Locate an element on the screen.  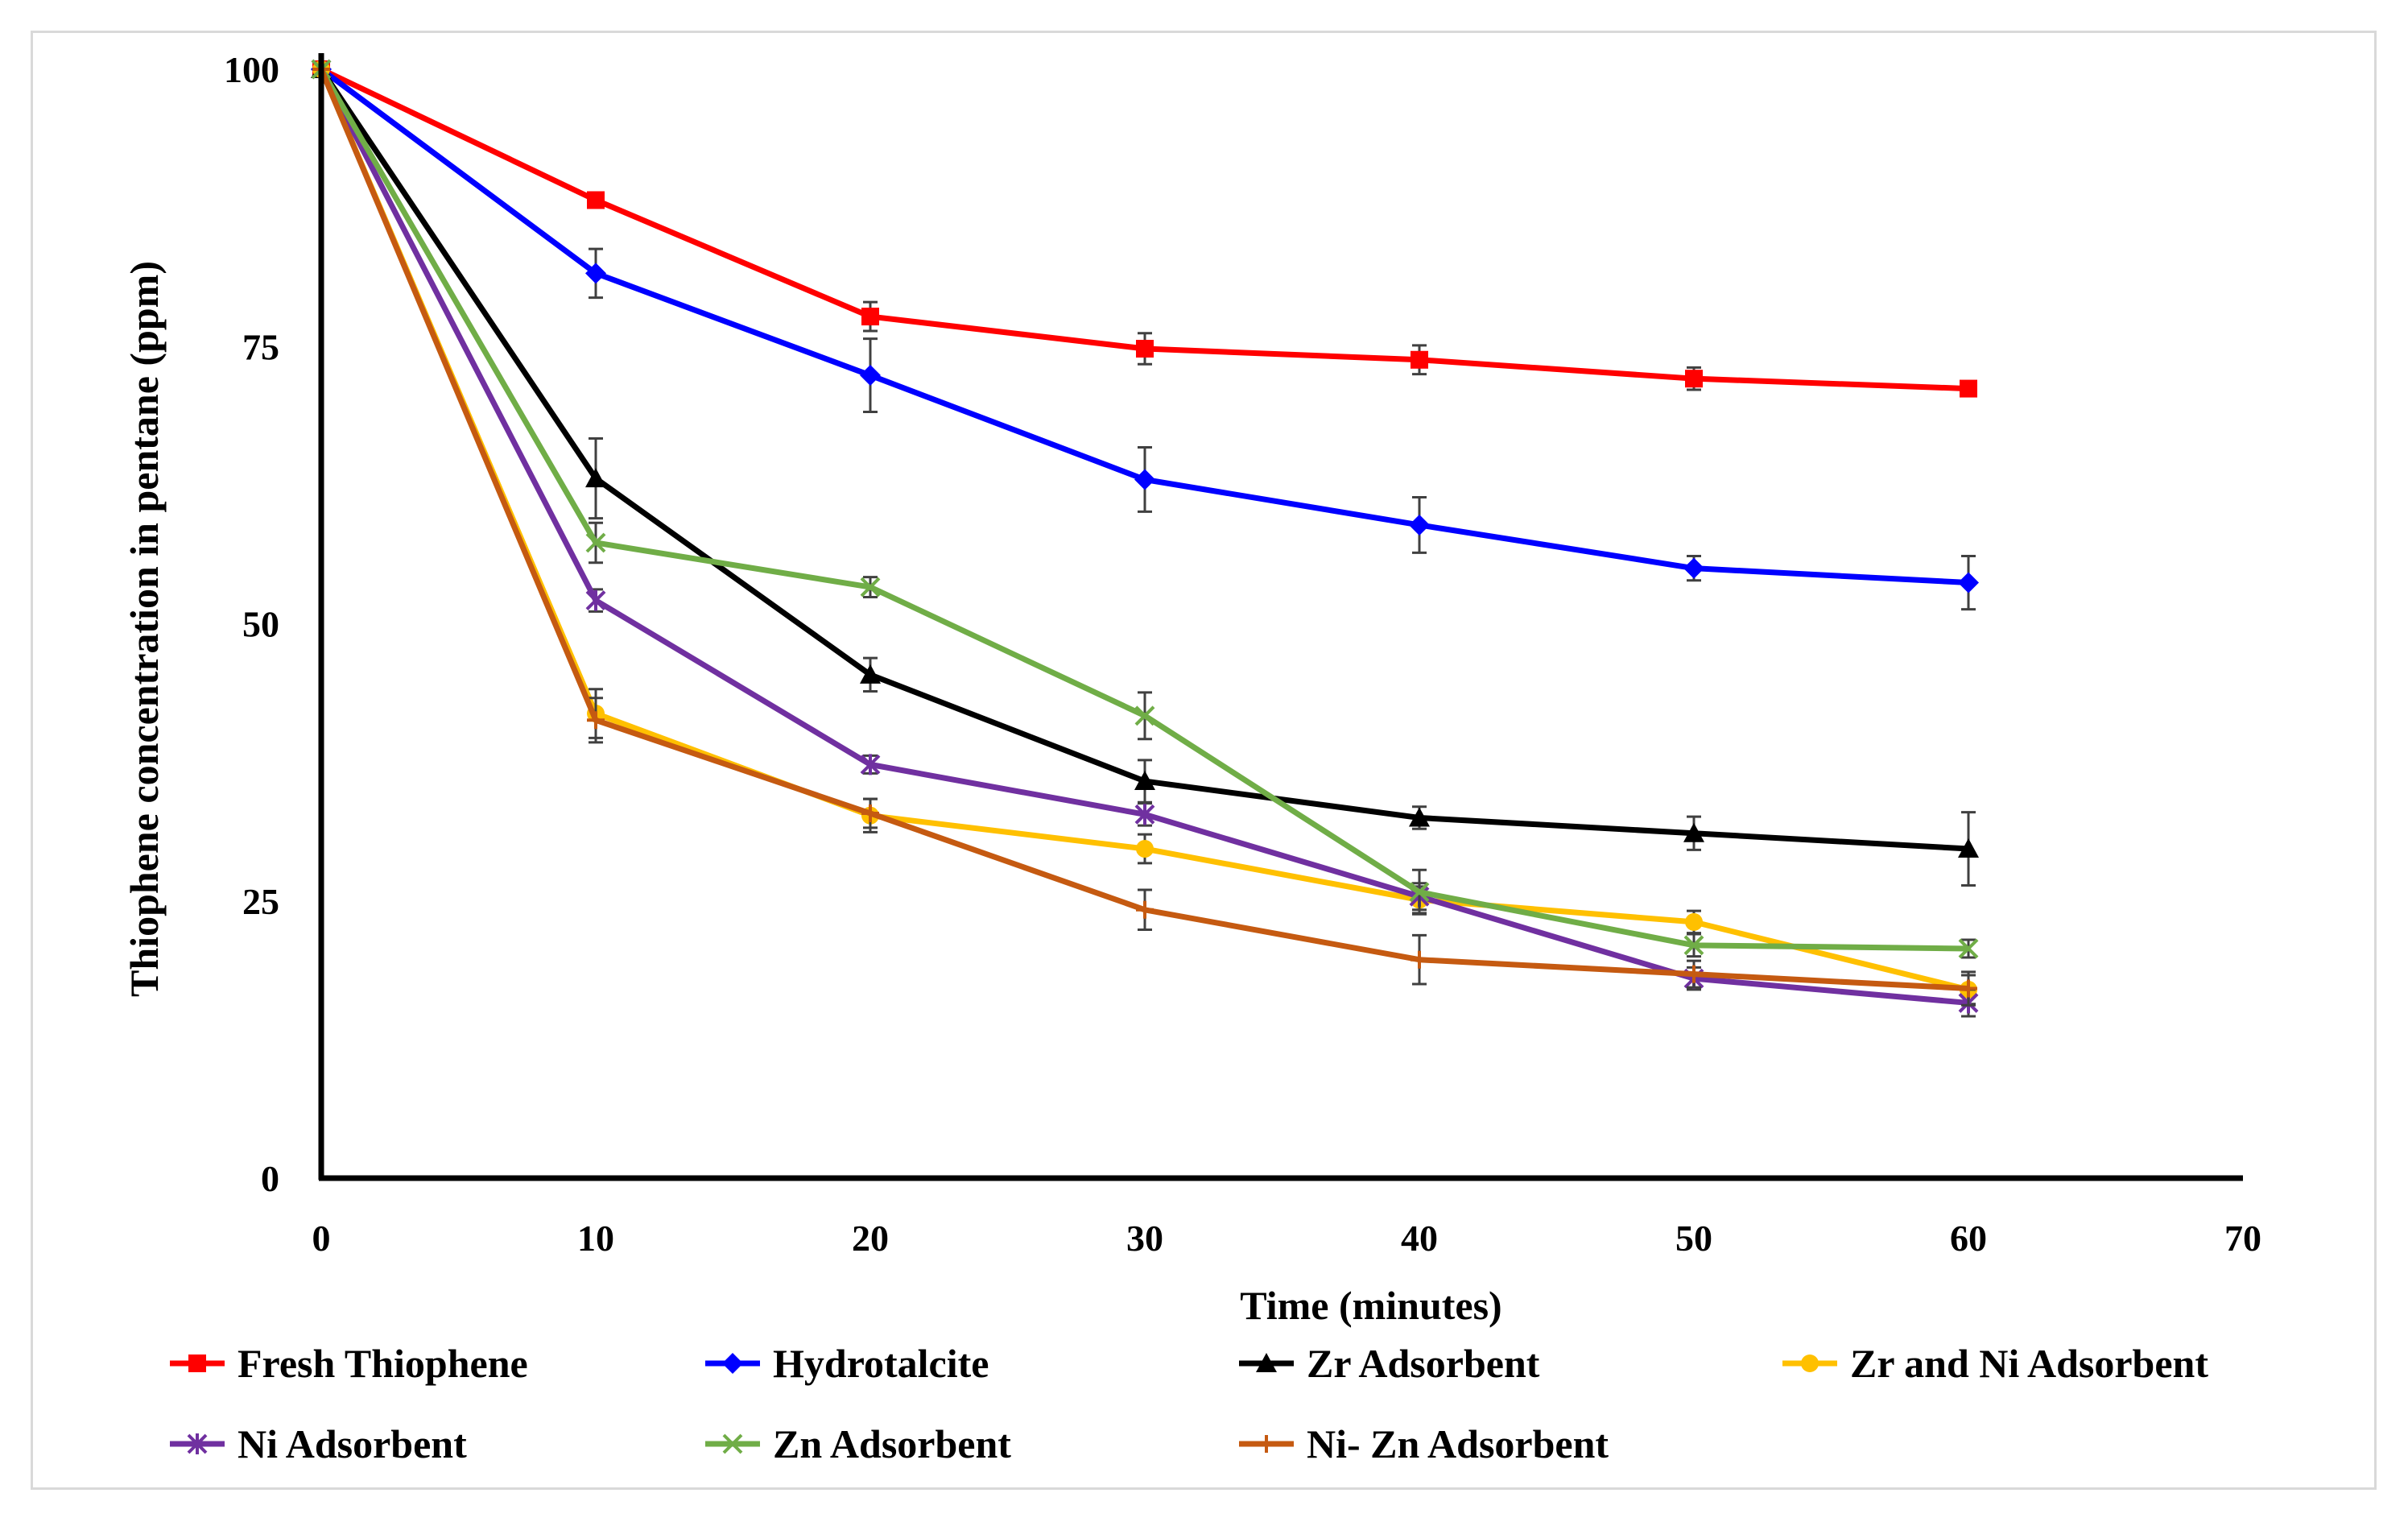
y-axis-title: Thiophene concentration in pentane (ppm) is located at coordinates (144, 629).